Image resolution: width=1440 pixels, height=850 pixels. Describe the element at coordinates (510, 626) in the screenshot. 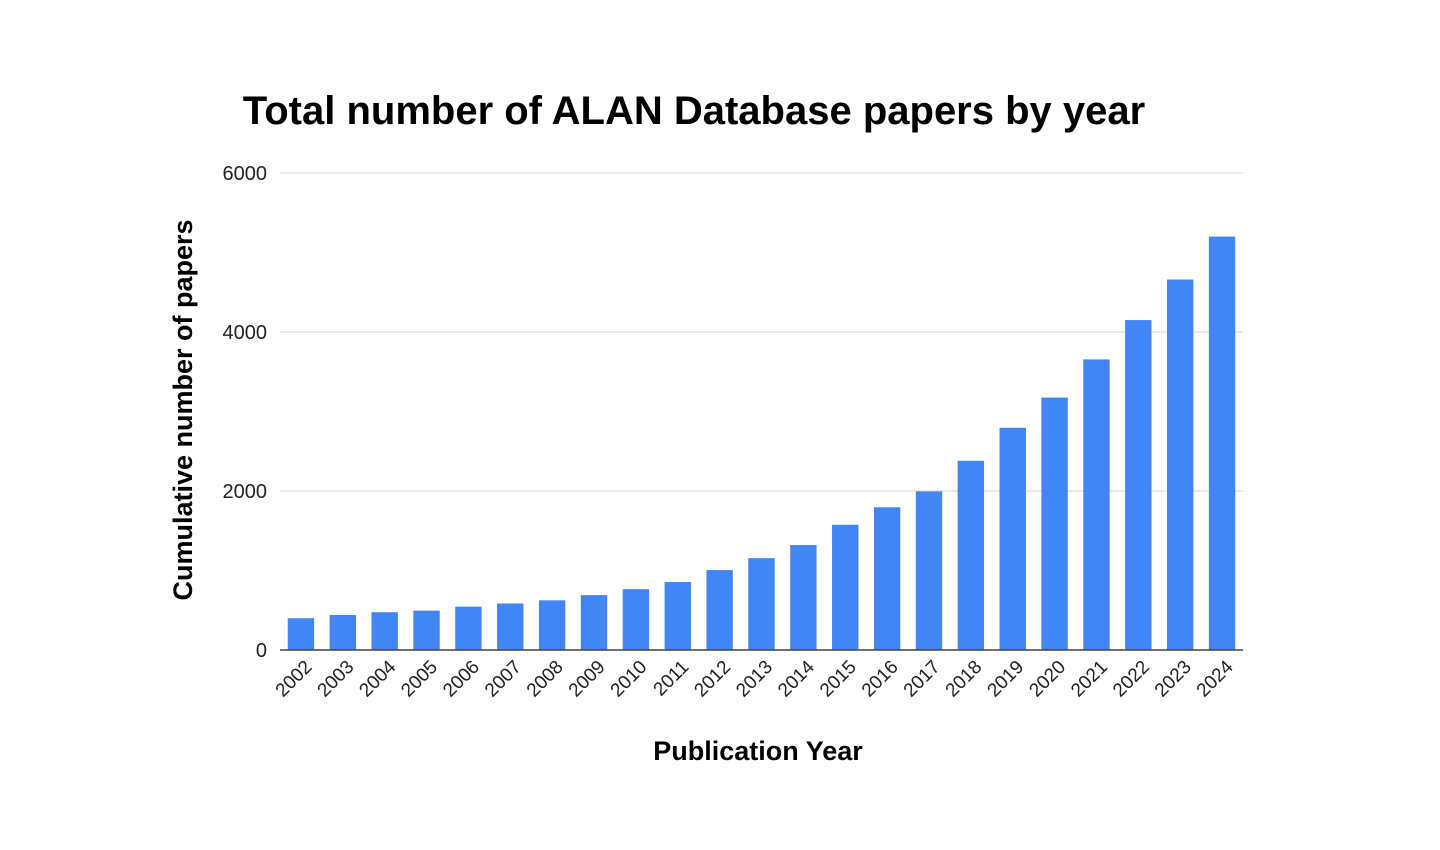

I see `bar-2007` at that location.